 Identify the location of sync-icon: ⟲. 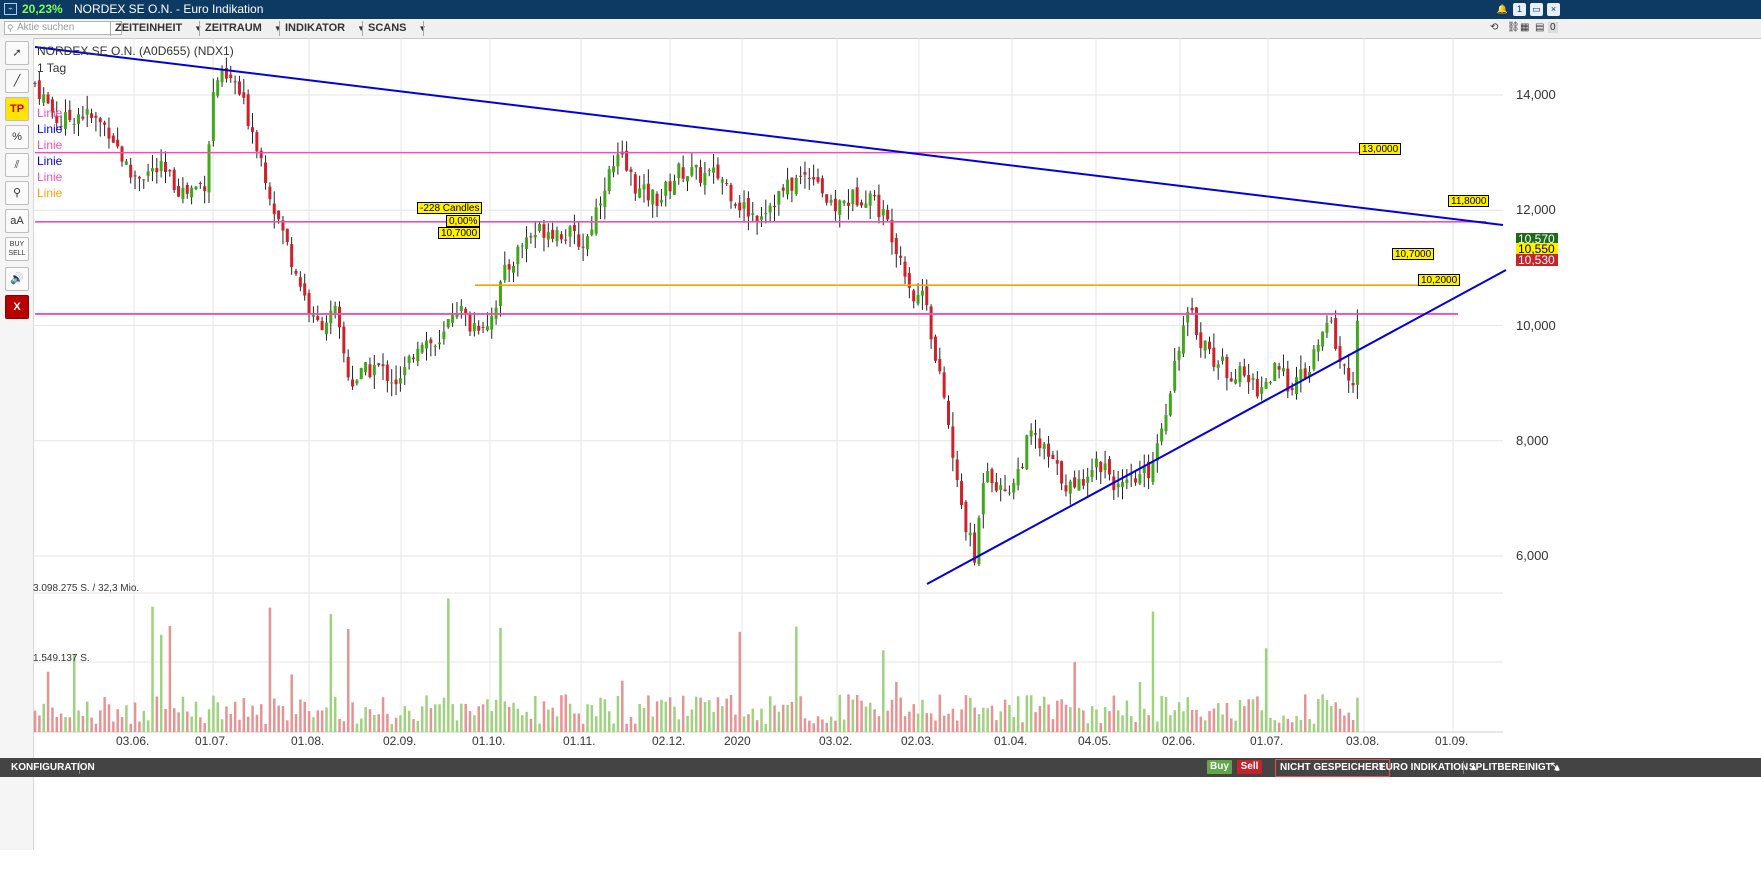
(1494, 27).